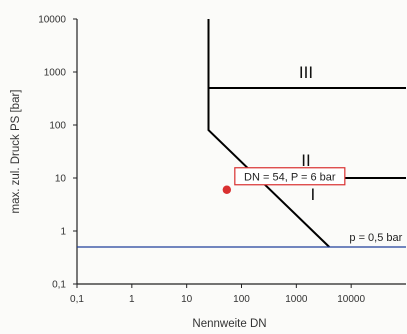 The height and width of the screenshot is (334, 407). What do you see at coordinates (77, 299) in the screenshot?
I see `x-tick-label: 0,1` at bounding box center [77, 299].